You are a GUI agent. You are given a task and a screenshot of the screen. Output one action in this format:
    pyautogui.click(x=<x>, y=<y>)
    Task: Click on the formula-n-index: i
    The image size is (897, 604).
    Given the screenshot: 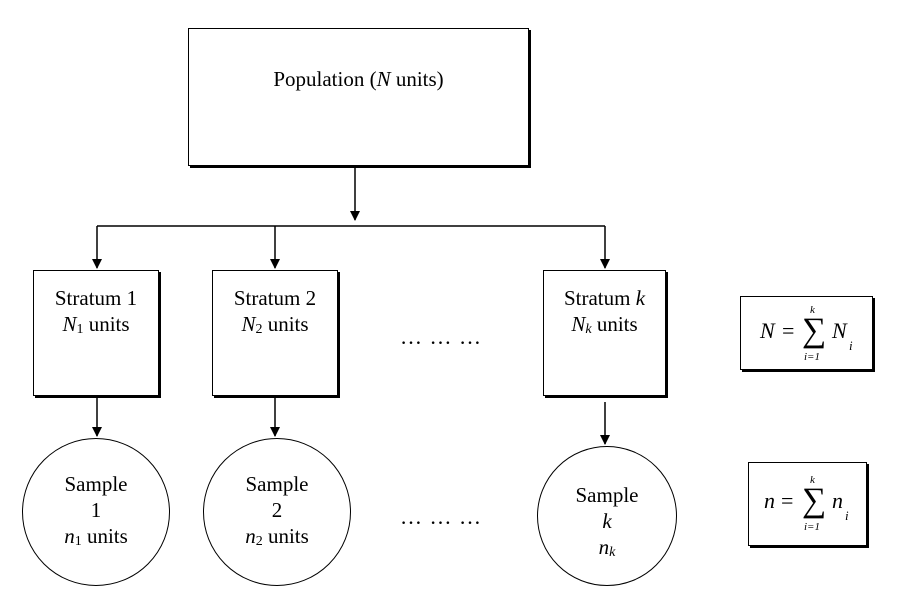 What is the action you would take?
    pyautogui.click(x=847, y=515)
    